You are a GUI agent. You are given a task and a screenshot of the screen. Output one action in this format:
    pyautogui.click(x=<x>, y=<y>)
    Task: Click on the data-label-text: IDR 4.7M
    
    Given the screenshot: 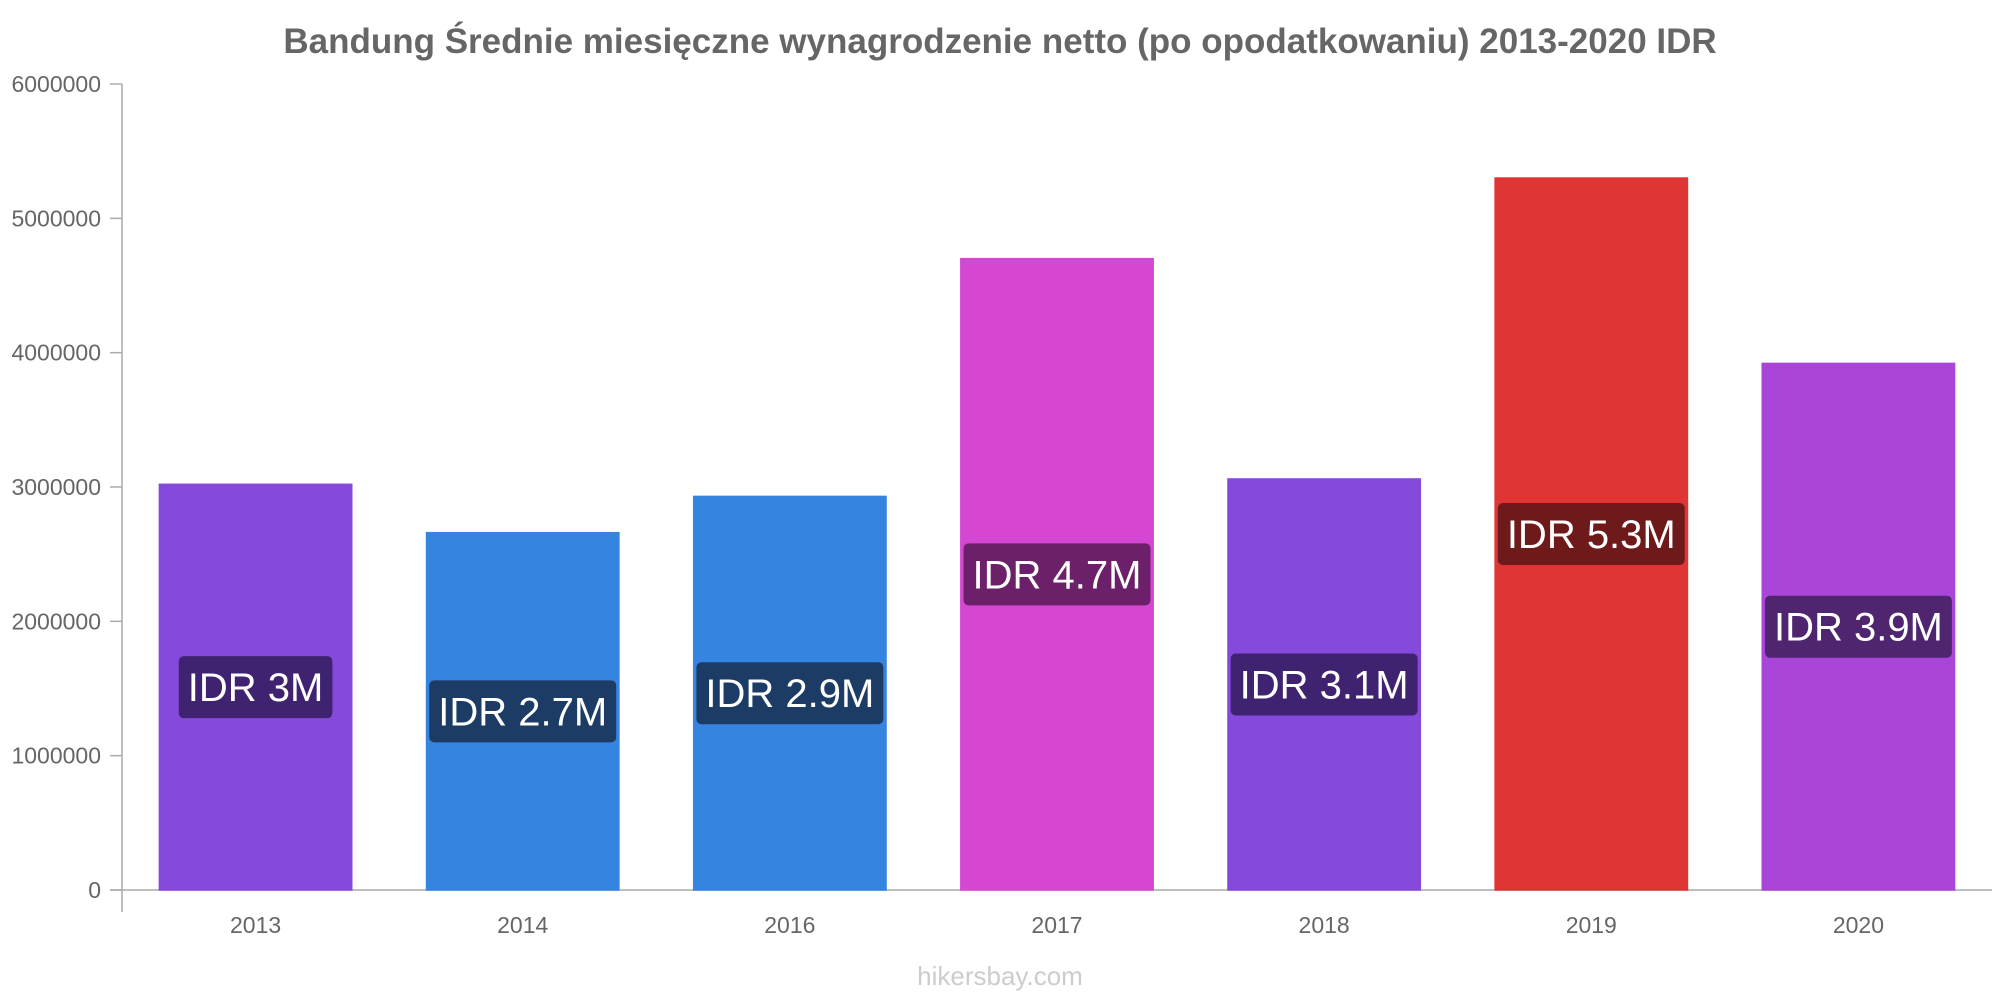 What is the action you would take?
    pyautogui.click(x=1057, y=575)
    